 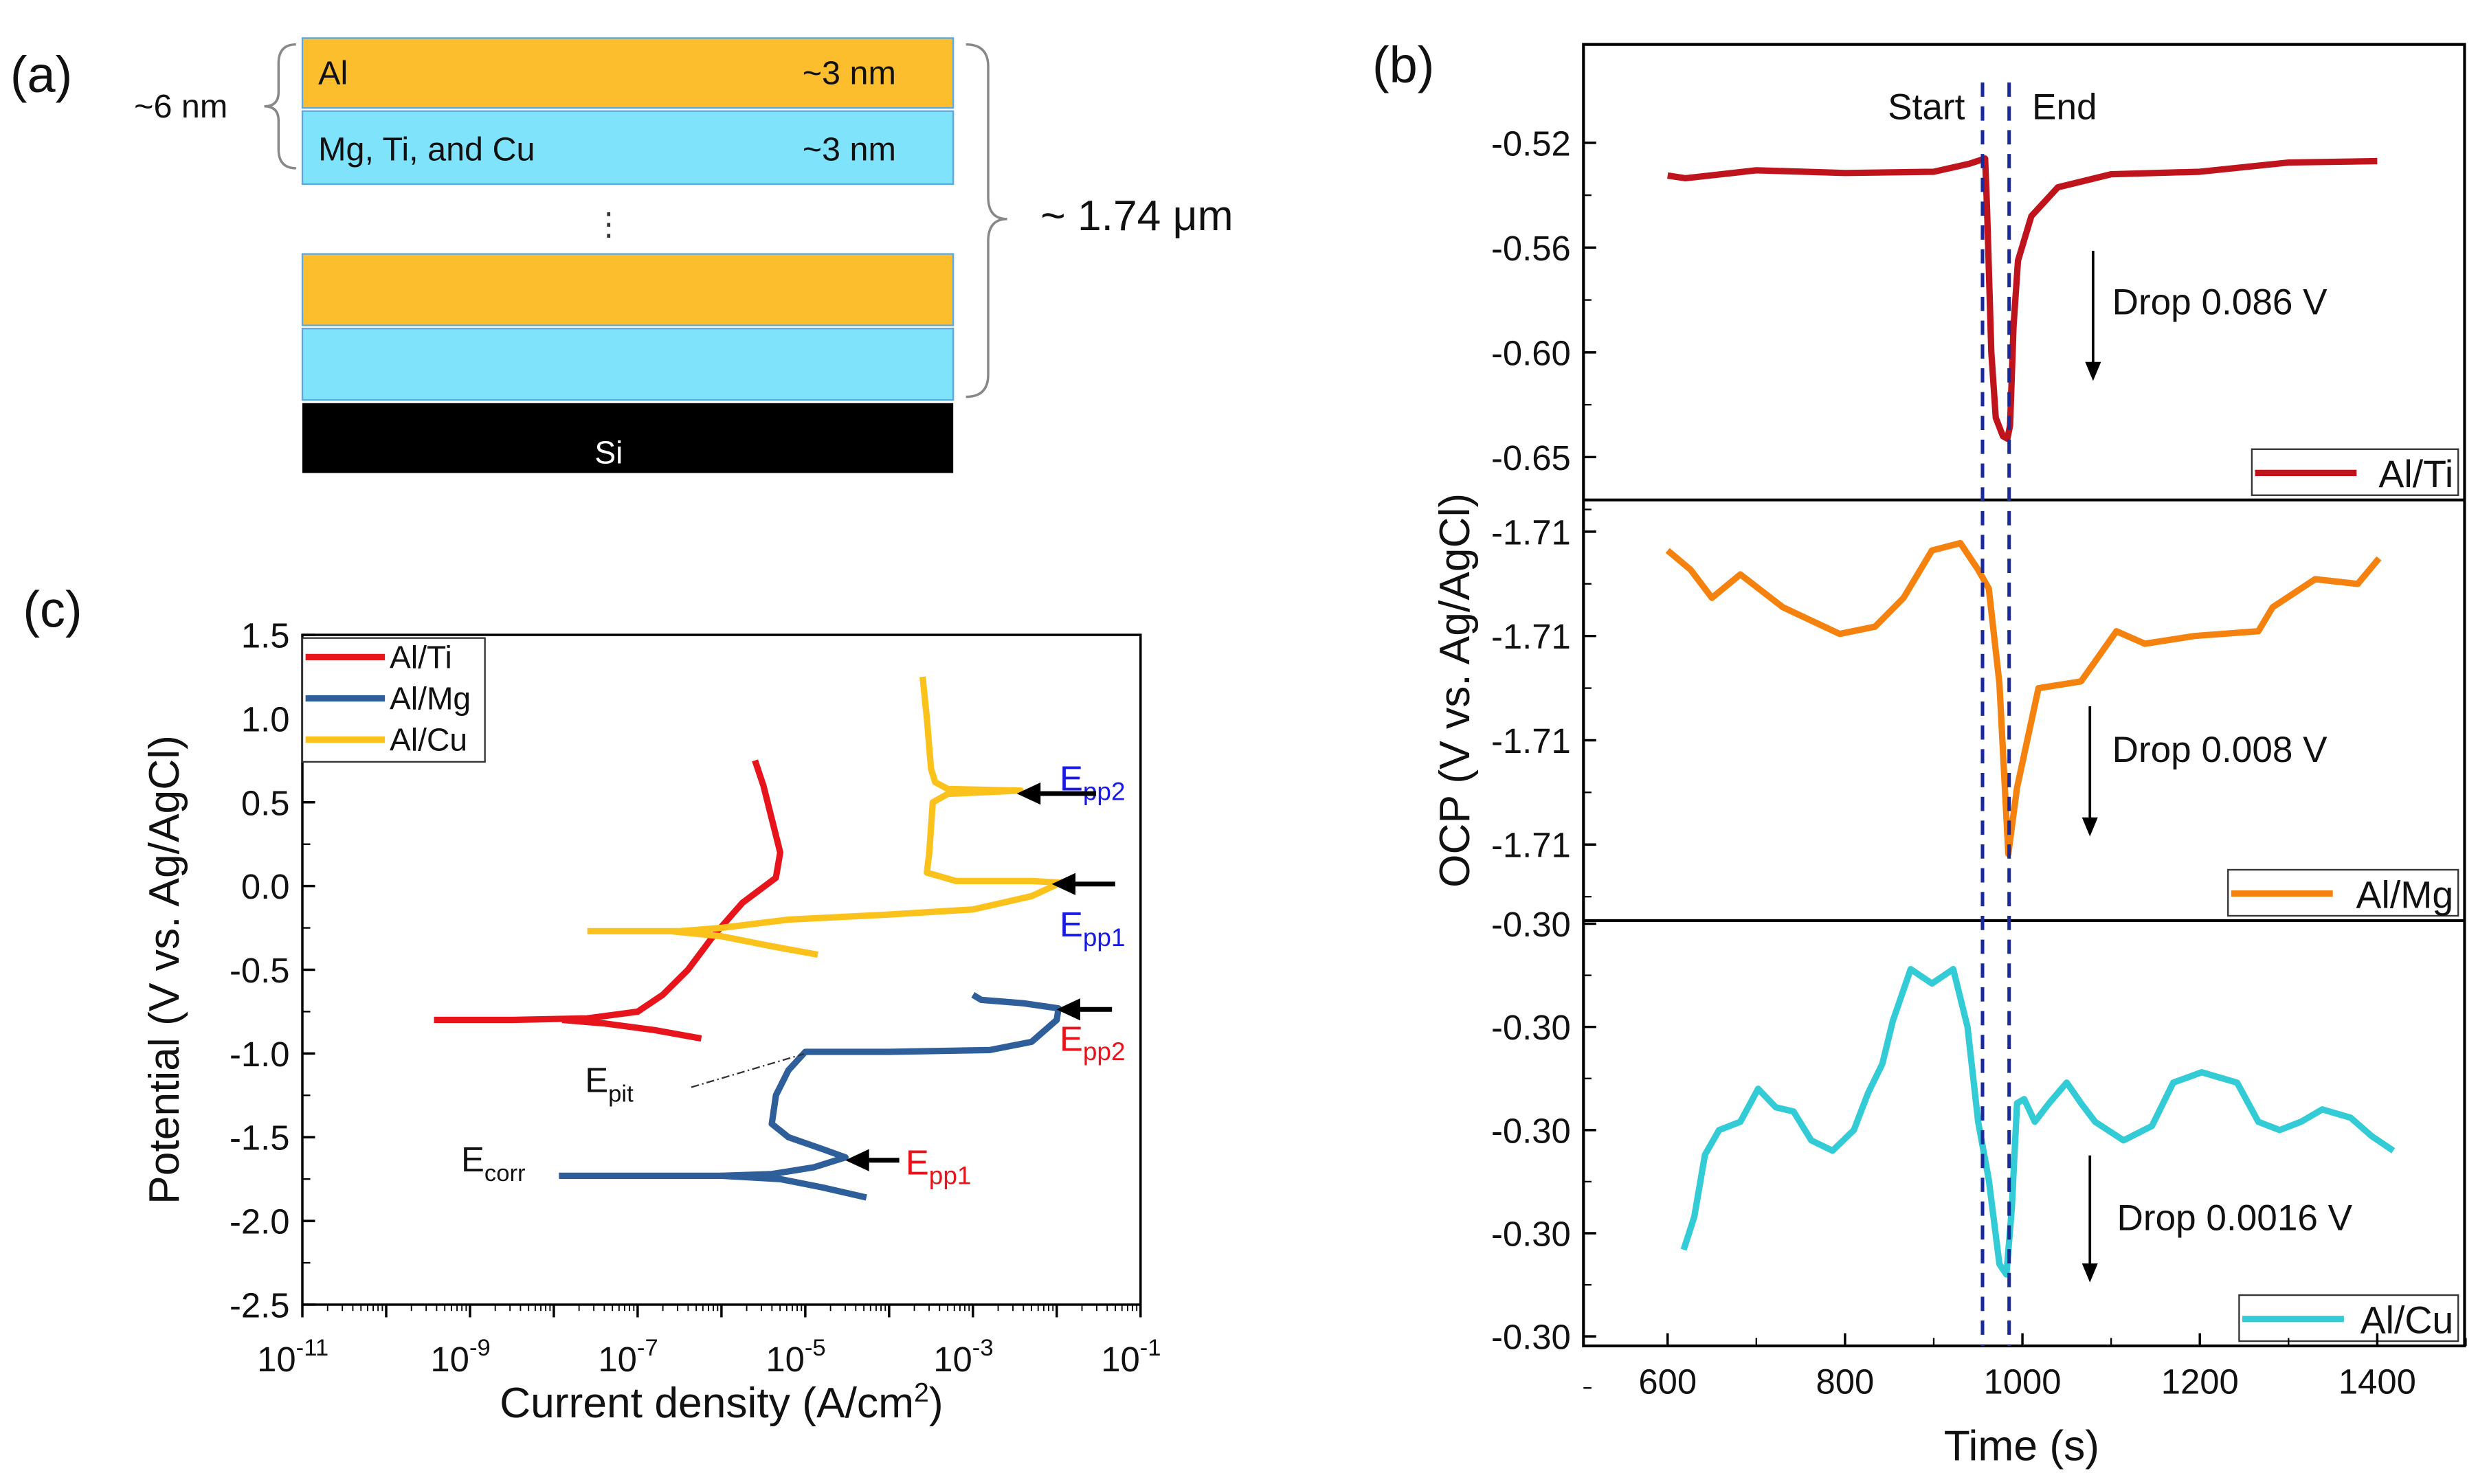 What do you see at coordinates (628, 73) in the screenshot?
I see `layer-al-top` at bounding box center [628, 73].